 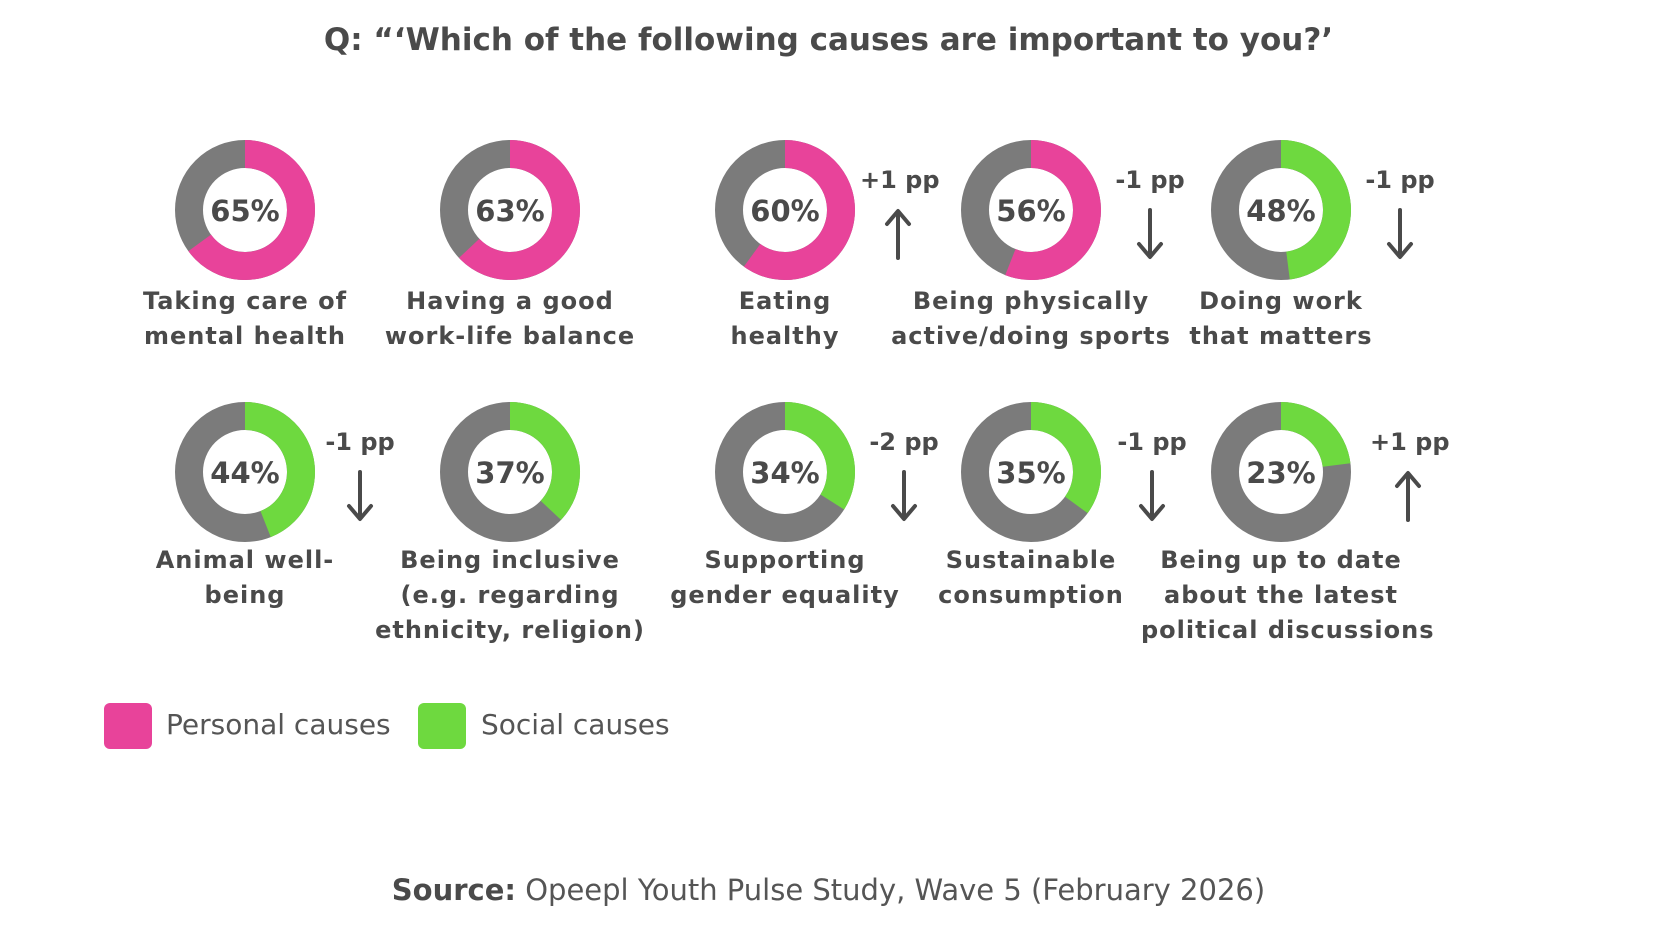 I want to click on cause-label-line: Sustainable, so click(x=1031, y=560).